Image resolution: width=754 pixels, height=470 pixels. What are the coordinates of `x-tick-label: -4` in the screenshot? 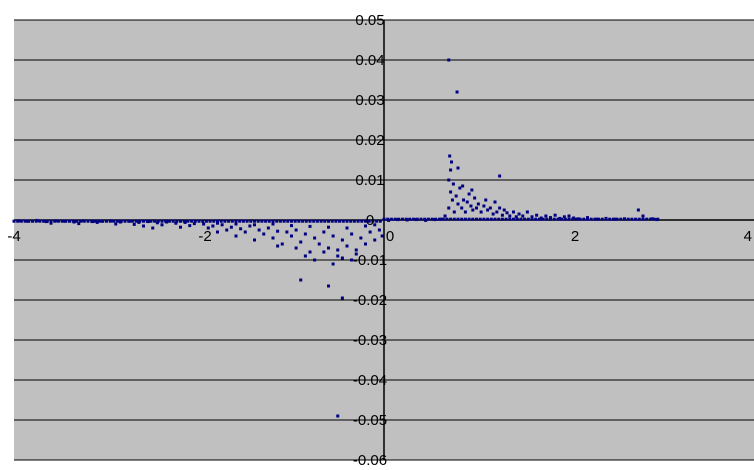 It's located at (13, 236).